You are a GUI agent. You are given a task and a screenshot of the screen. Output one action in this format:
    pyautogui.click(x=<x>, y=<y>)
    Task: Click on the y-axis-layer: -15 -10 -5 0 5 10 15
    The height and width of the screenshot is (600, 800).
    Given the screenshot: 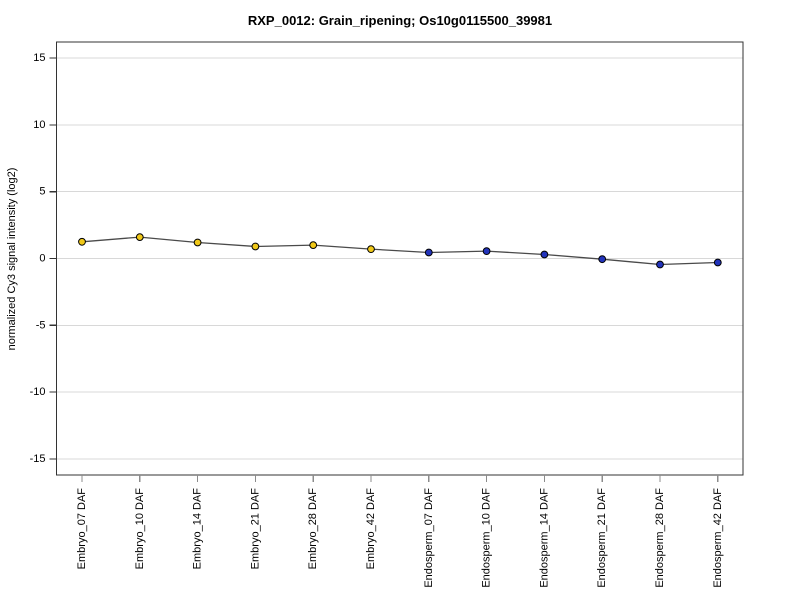 What is the action you would take?
    pyautogui.click(x=43, y=258)
    